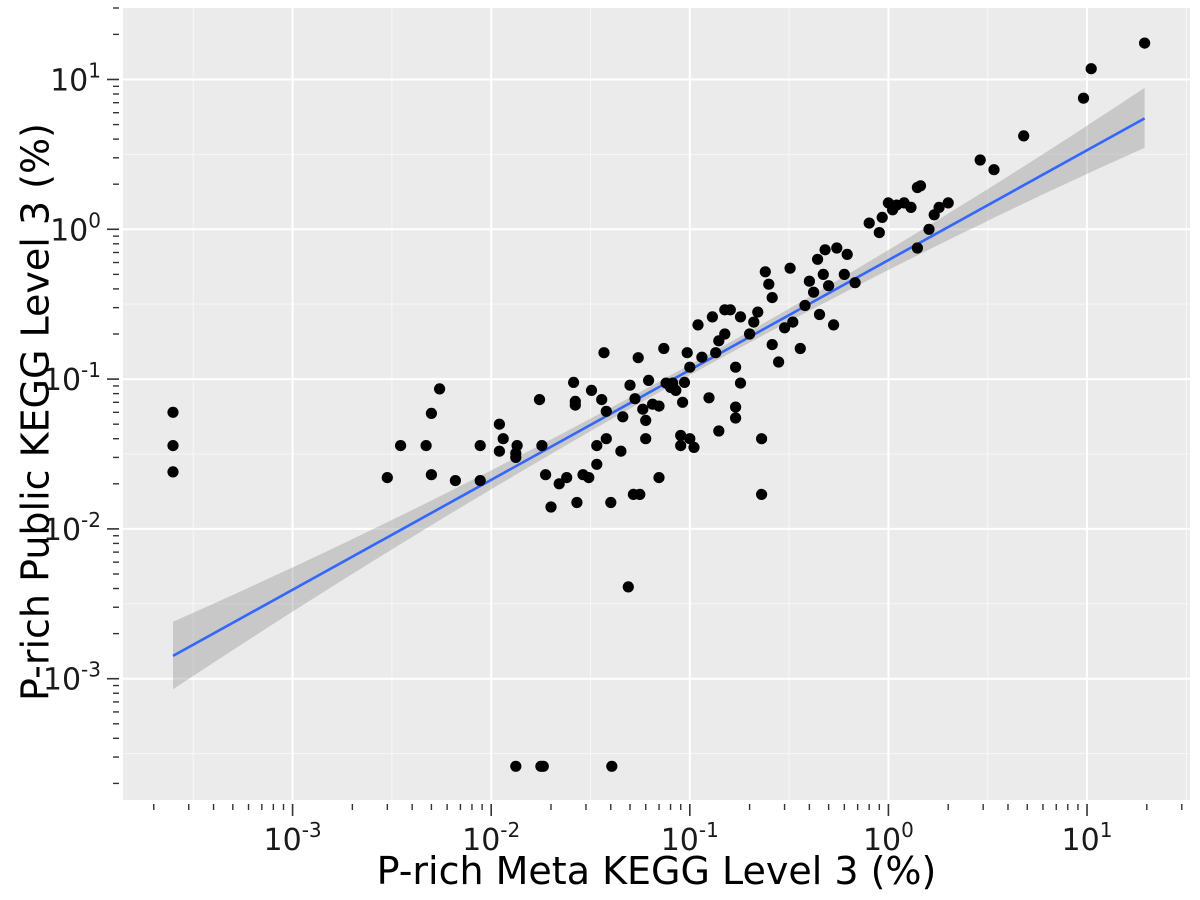 This screenshot has width=1200, height=900. I want to click on y-tick-label: 10⁻¹, so click(72, 378).